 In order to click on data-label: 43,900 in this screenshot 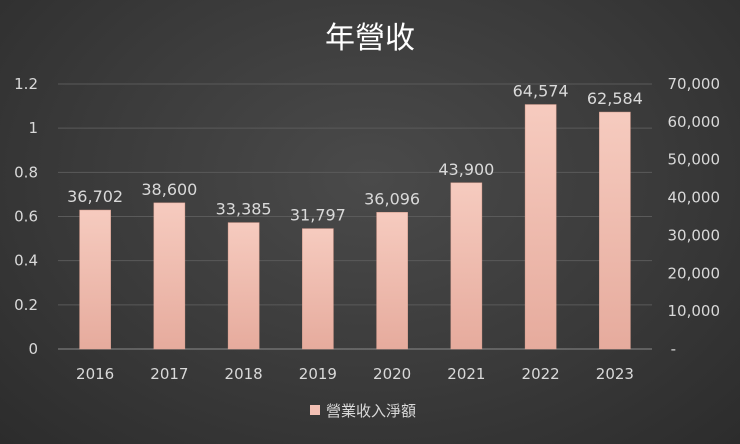, I will do `click(466, 169)`.